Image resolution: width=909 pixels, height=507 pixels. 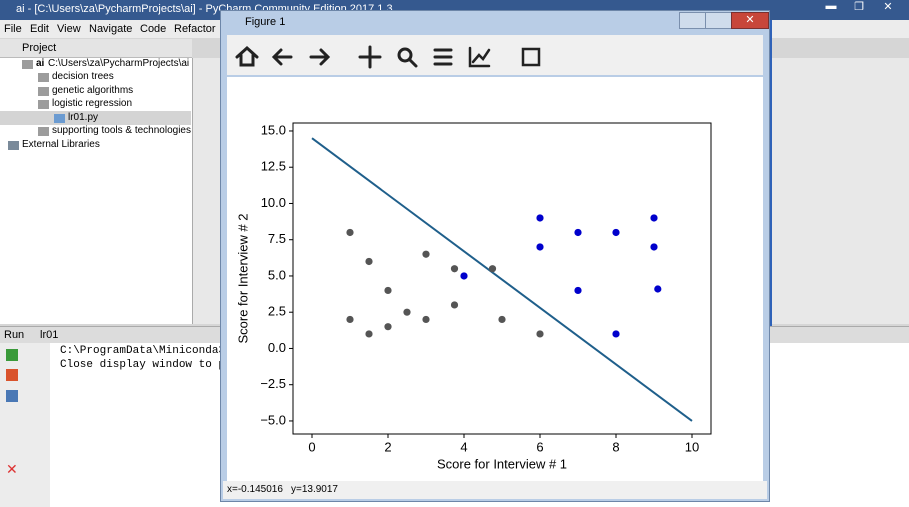 What do you see at coordinates (314, 489) in the screenshot?
I see `status-y: y=13.9017` at bounding box center [314, 489].